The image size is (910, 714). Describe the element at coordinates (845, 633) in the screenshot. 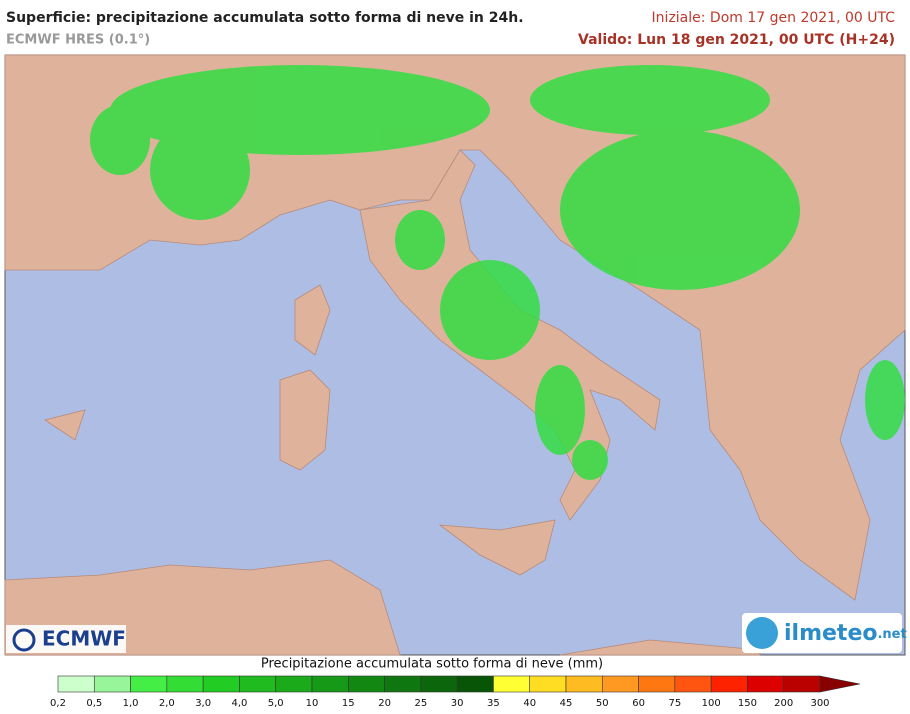

I see `logo-right: ilmeteo.net` at that location.